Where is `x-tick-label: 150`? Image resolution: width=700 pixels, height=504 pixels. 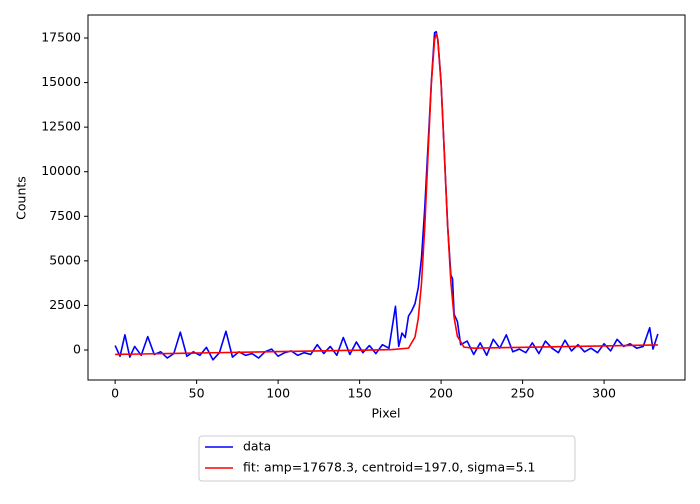
x-tick-label: 150 is located at coordinates (360, 393).